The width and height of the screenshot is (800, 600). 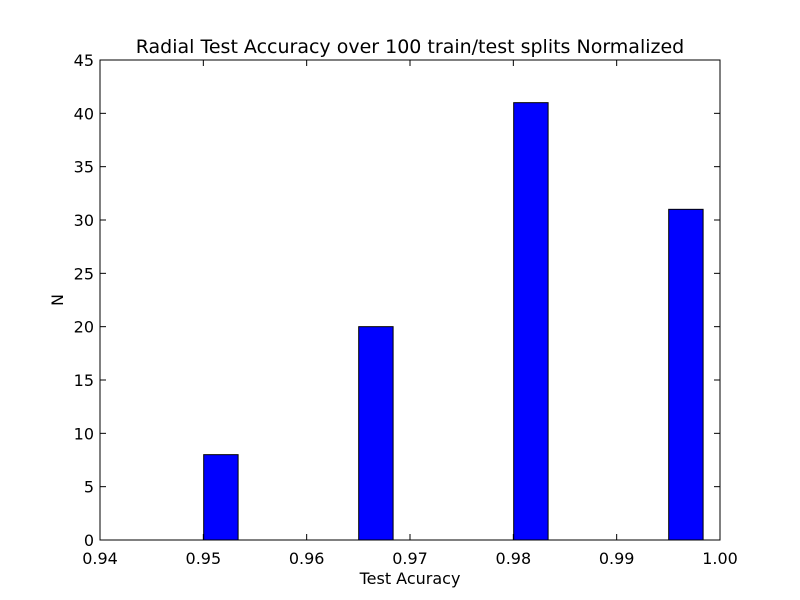 What do you see at coordinates (84, 327) in the screenshot?
I see `y-tick-label-4: 20` at bounding box center [84, 327].